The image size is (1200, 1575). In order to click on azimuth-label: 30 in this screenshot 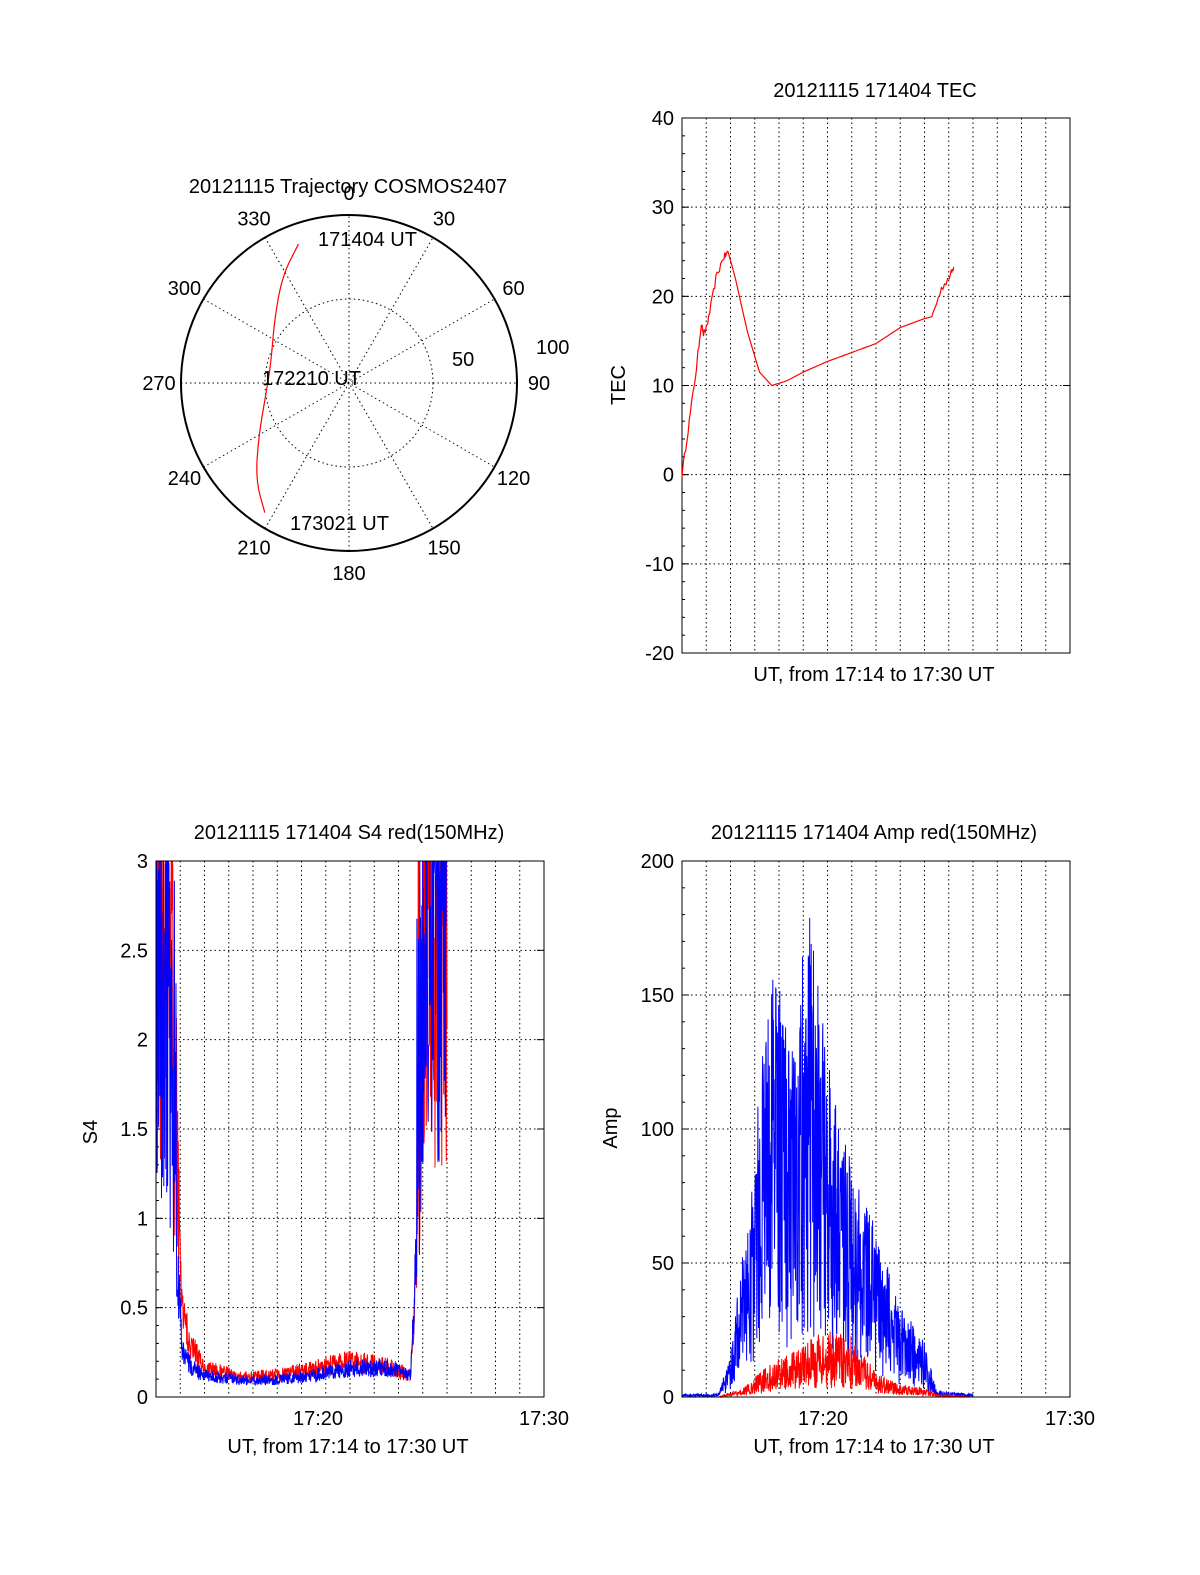, I will do `click(444, 219)`.